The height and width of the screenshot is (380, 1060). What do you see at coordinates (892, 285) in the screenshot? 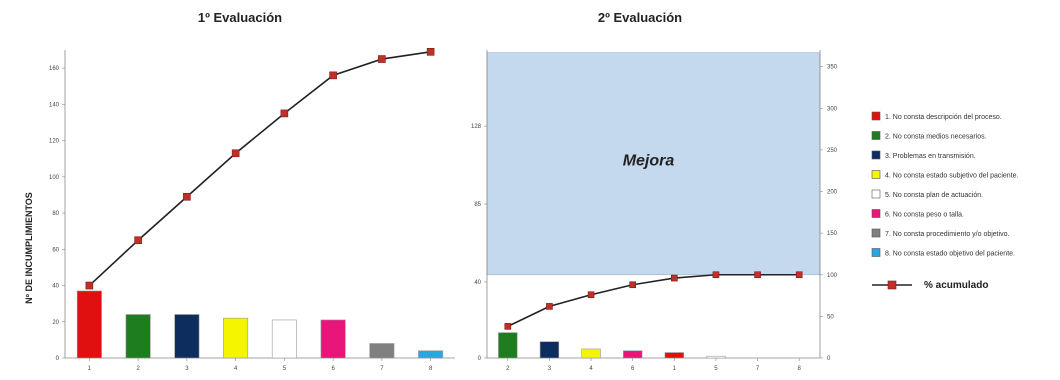
I see `legend-line-marker` at bounding box center [892, 285].